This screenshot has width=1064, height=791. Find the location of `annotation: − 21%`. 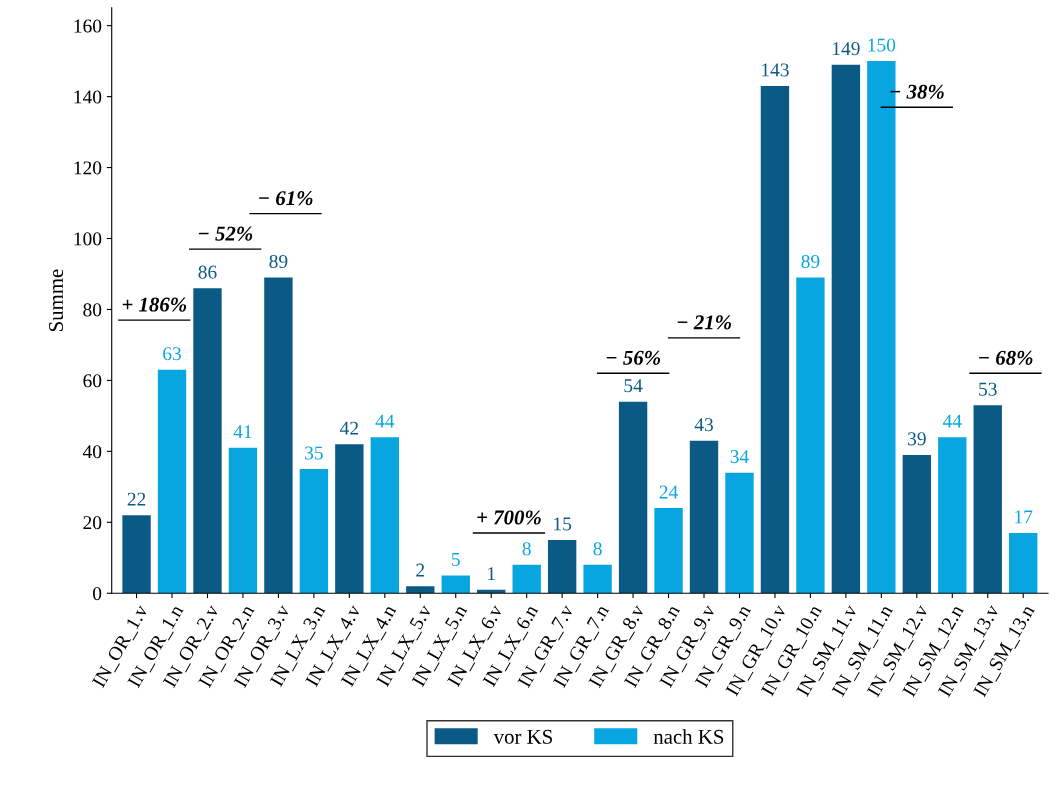

annotation: − 21% is located at coordinates (704, 322).